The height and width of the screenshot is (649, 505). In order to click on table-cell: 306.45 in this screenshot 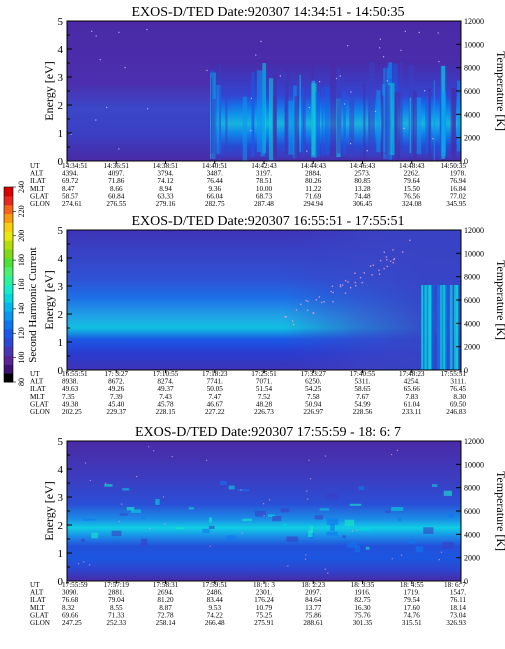, I will do `click(363, 204)`.